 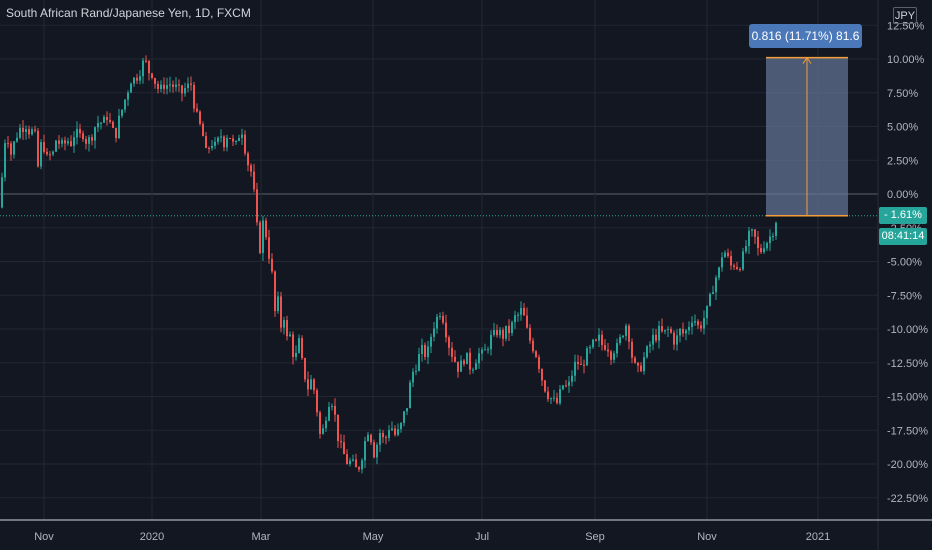 I want to click on y-tick-label: -22.50%, so click(x=907, y=499).